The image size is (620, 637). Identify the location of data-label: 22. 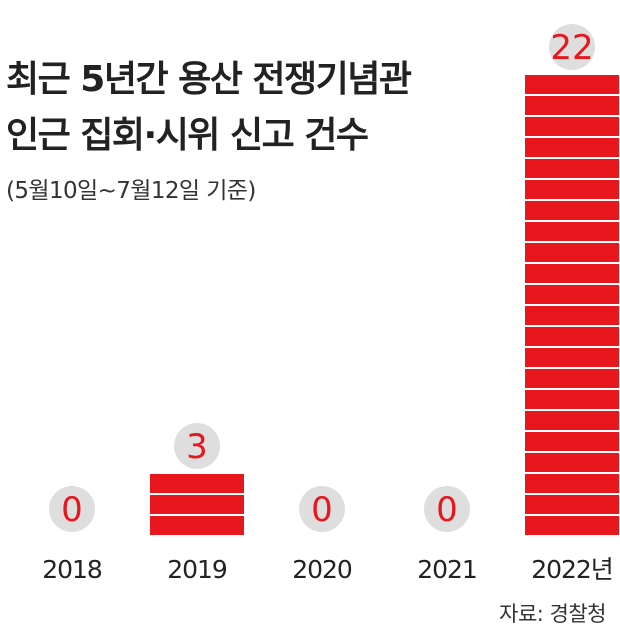
(571, 48).